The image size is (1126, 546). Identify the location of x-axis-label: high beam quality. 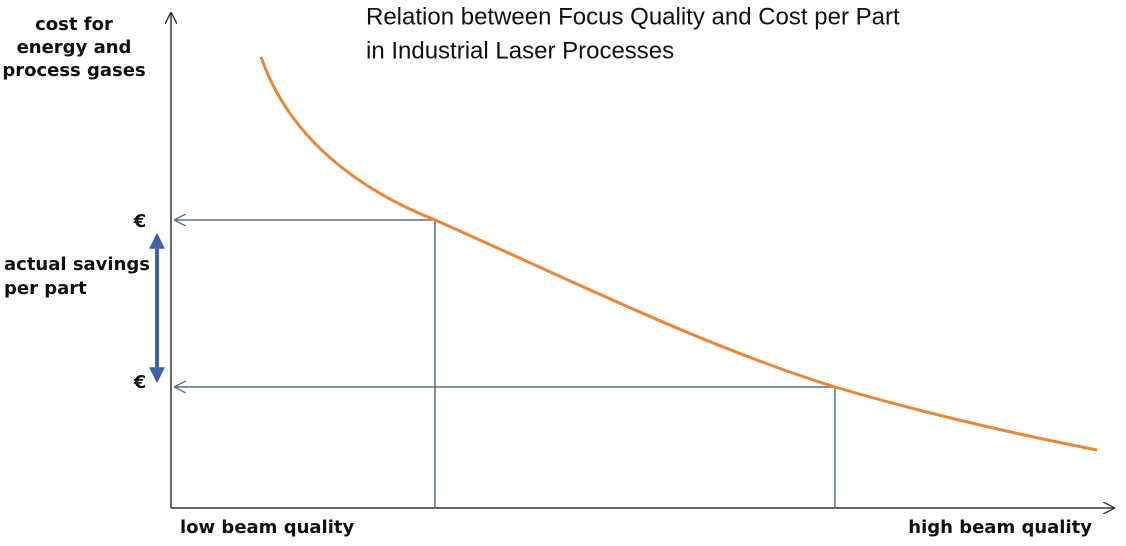
(1000, 527).